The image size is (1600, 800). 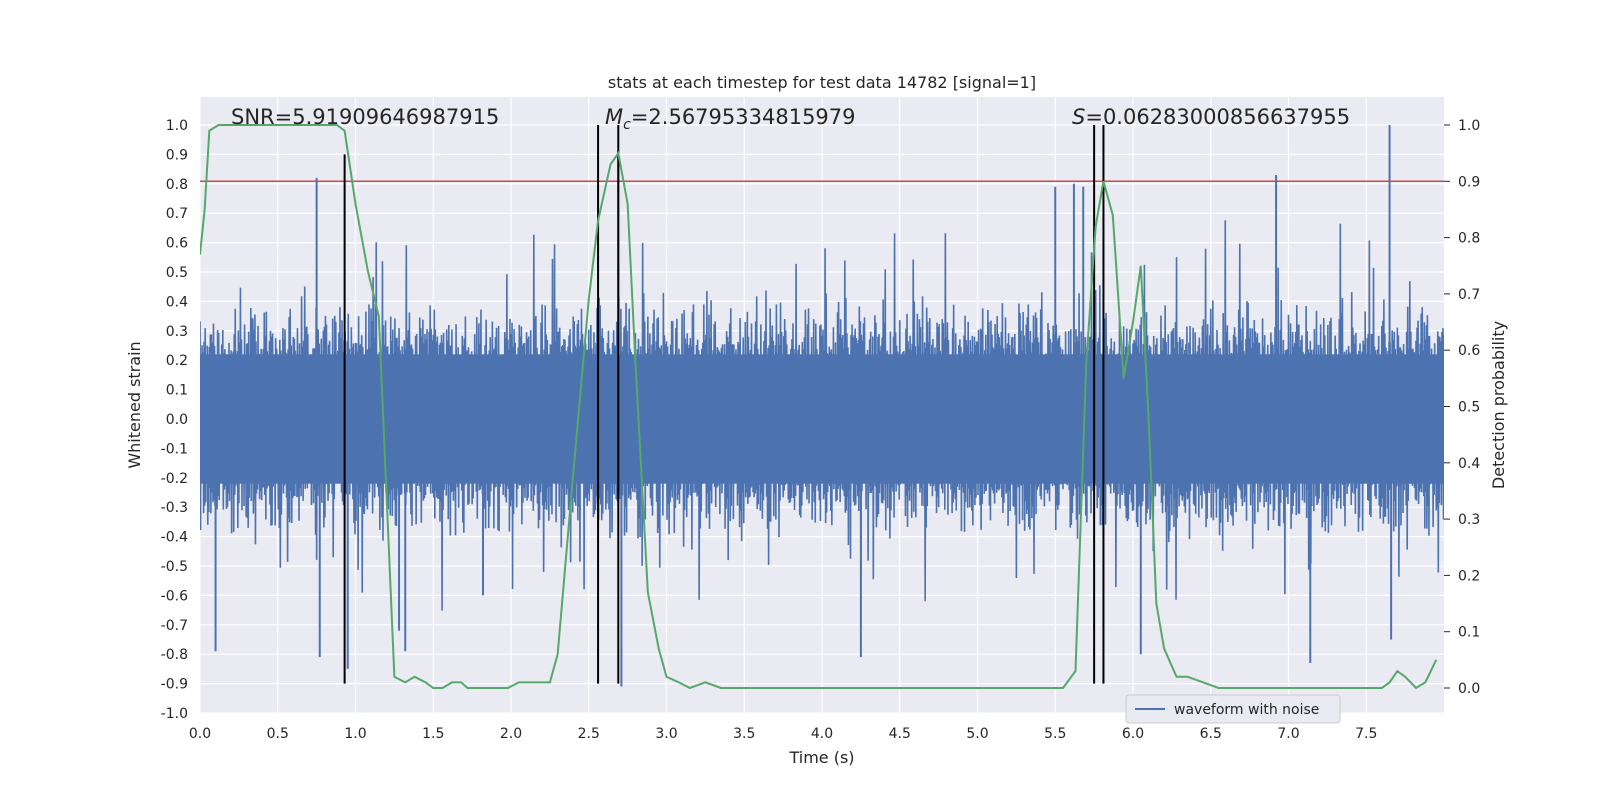 I want to click on y-right-tick-label: 0.3, so click(x=1469, y=520).